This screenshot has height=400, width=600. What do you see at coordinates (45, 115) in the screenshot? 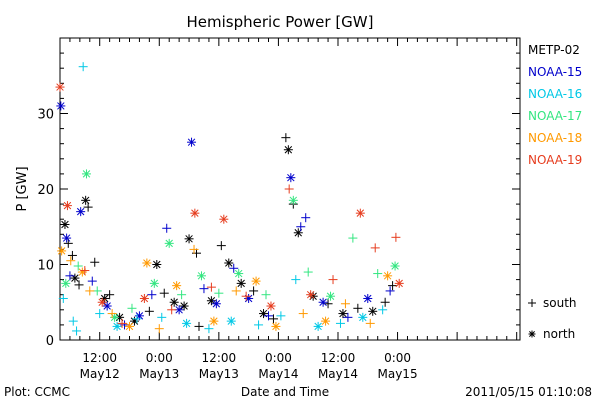
I see `y-tick-label: 30` at bounding box center [45, 115].